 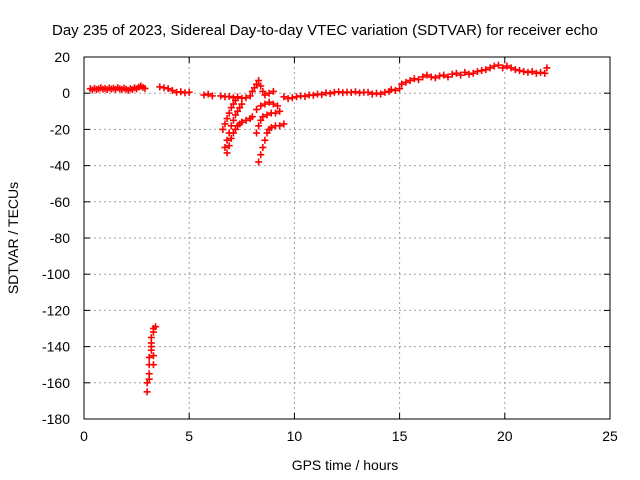 What do you see at coordinates (610, 436) in the screenshot?
I see `x-tick-label: 25` at bounding box center [610, 436].